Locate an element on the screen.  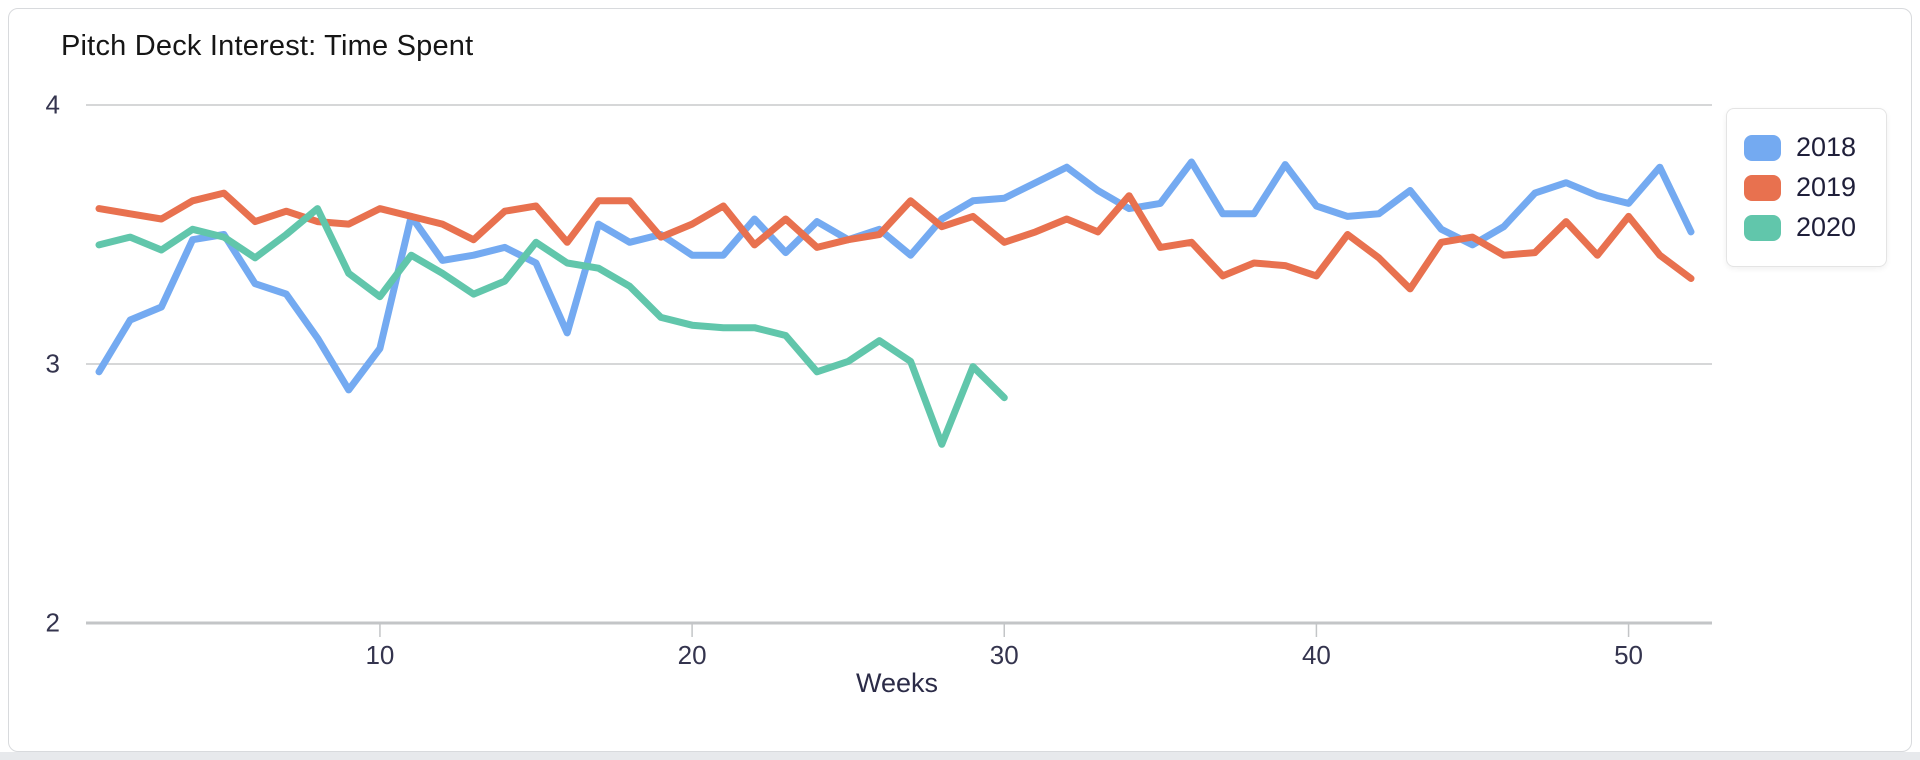
legend-item-2020: 2020 is located at coordinates (1806, 227).